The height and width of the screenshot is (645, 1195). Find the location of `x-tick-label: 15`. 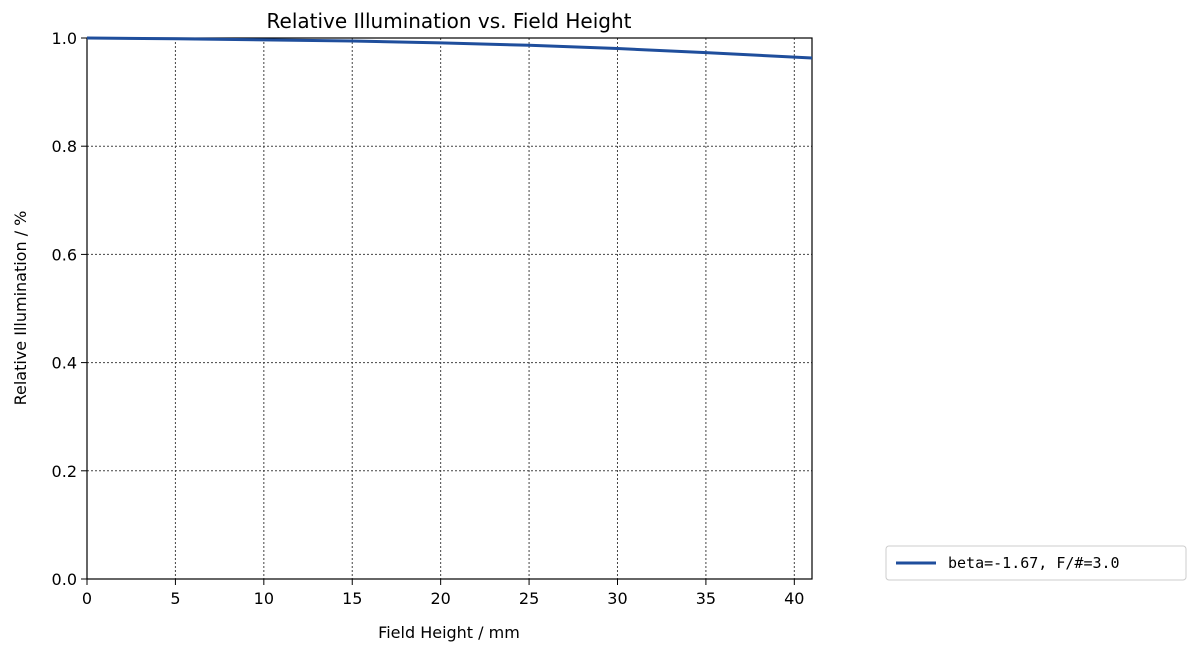

x-tick-label: 15 is located at coordinates (352, 598).